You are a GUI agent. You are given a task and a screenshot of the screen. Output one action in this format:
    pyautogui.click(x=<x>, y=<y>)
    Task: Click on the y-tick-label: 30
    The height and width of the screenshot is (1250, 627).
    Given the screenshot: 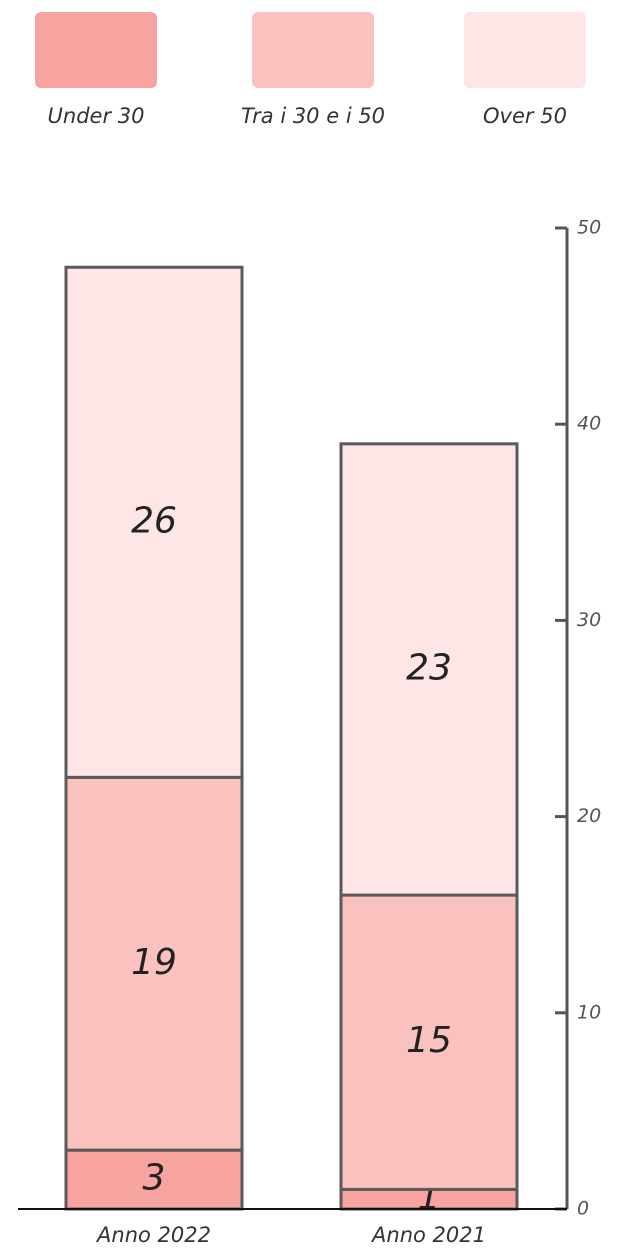 What is the action you would take?
    pyautogui.click(x=589, y=620)
    